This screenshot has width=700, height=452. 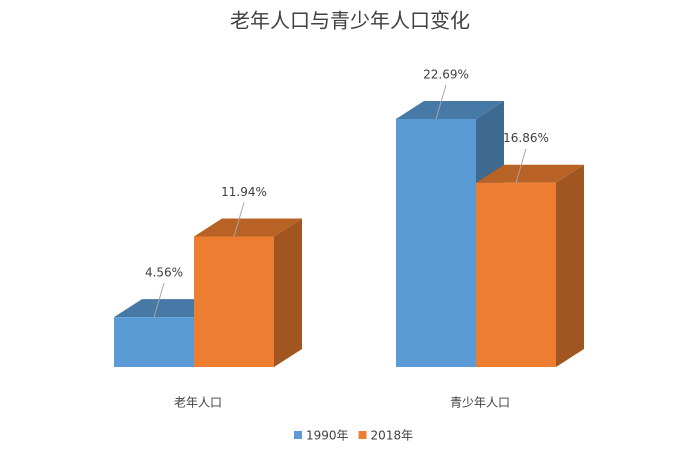 I want to click on x-tick-label: 老年人口, so click(x=198, y=403).